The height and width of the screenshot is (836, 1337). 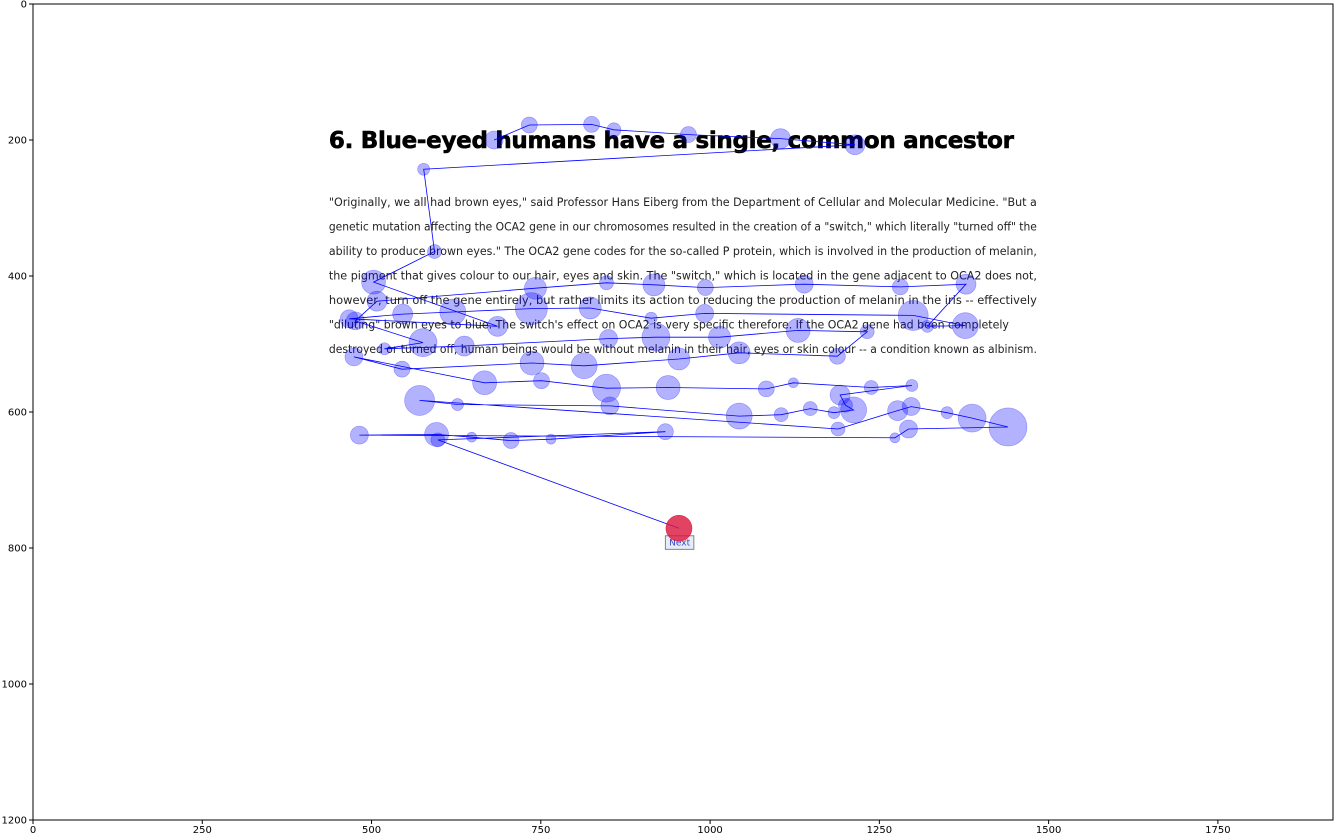 I want to click on x-tick-label: 750, so click(x=540, y=830).